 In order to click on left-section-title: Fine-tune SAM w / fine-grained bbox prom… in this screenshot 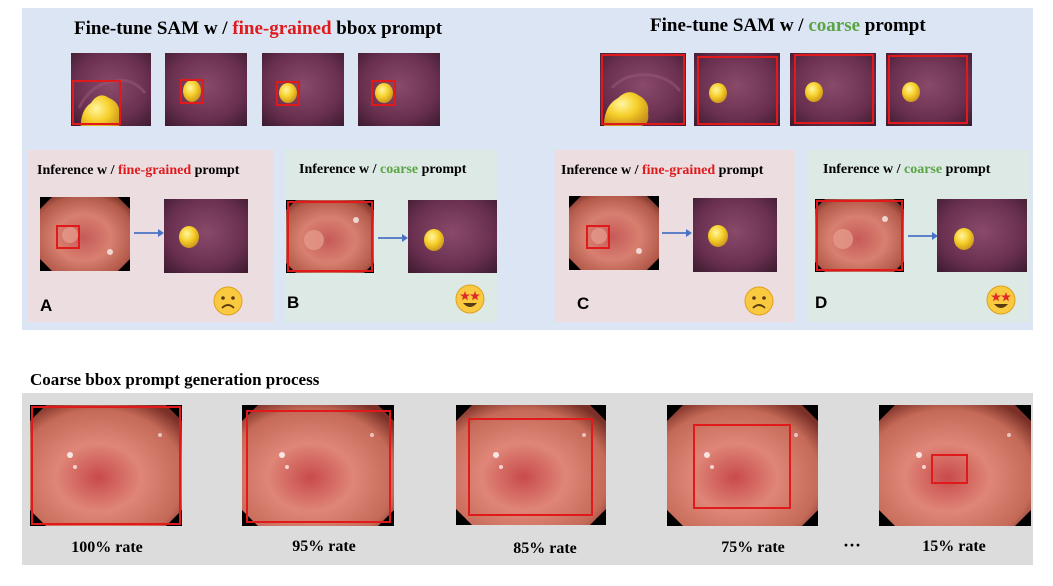, I will do `click(258, 28)`.